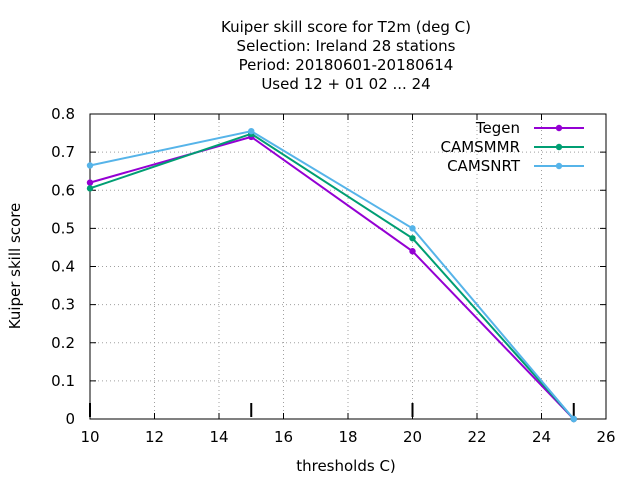  What do you see at coordinates (283, 437) in the screenshot?
I see `x-tick-label: 16` at bounding box center [283, 437].